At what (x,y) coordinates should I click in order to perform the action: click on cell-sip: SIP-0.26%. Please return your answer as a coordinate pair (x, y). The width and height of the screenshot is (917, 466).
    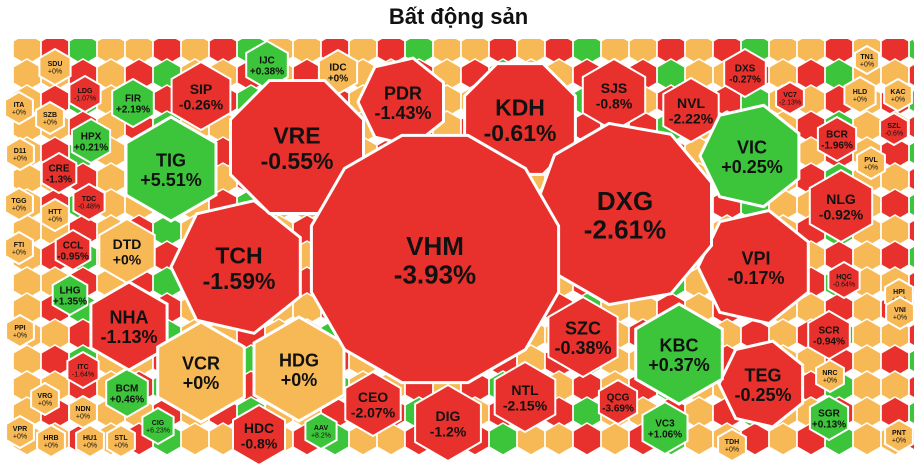
    Looking at the image, I should click on (201, 96).